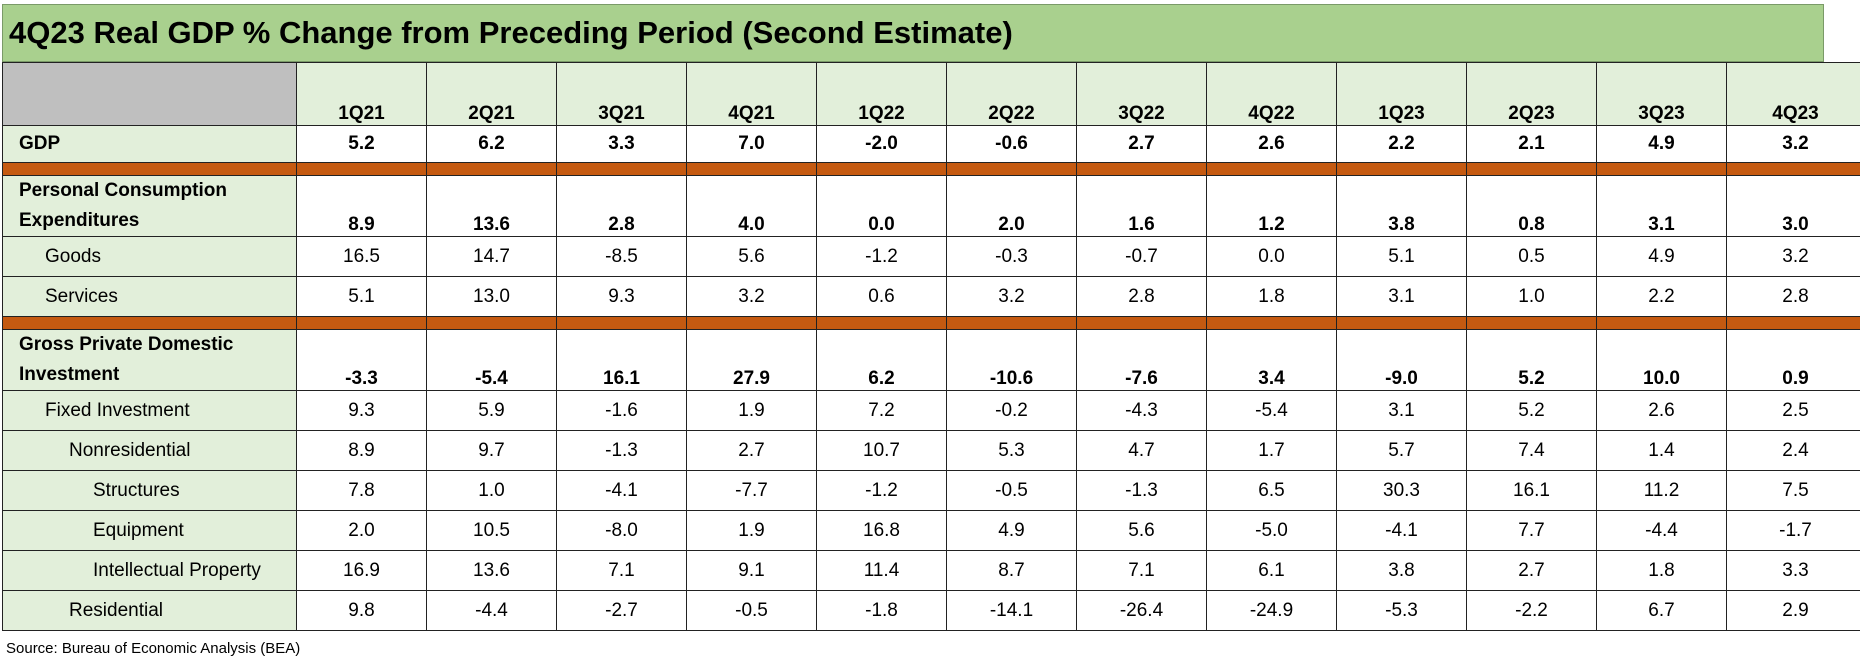  I want to click on value-cell: -7.7, so click(751, 490).